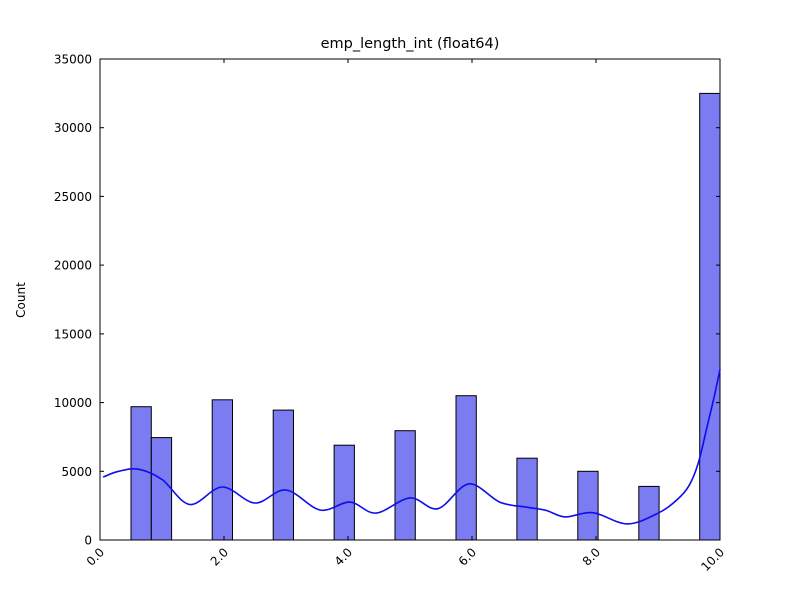 This screenshot has width=800, height=600. What do you see at coordinates (88, 541) in the screenshot?
I see `y-tick-label: 0` at bounding box center [88, 541].